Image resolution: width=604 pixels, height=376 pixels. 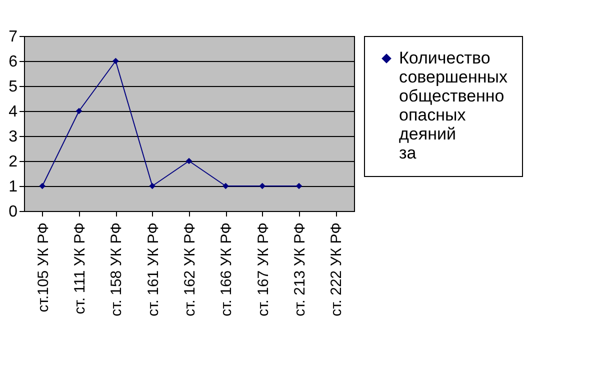 I want to click on x-tick-label: ст. 162 УК РФ, so click(x=190, y=269).